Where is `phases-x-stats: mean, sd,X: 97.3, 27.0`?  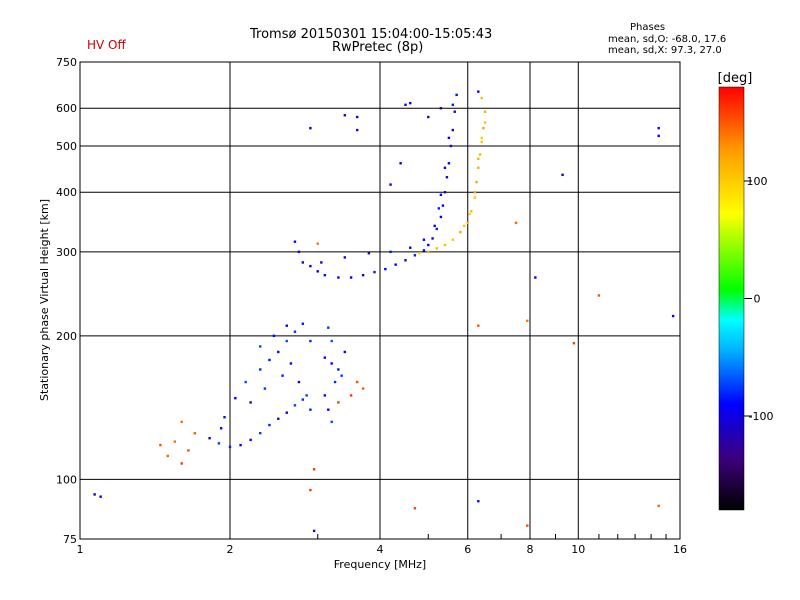
phases-x-stats: mean, sd,X: 97.3, 27.0 is located at coordinates (665, 50).